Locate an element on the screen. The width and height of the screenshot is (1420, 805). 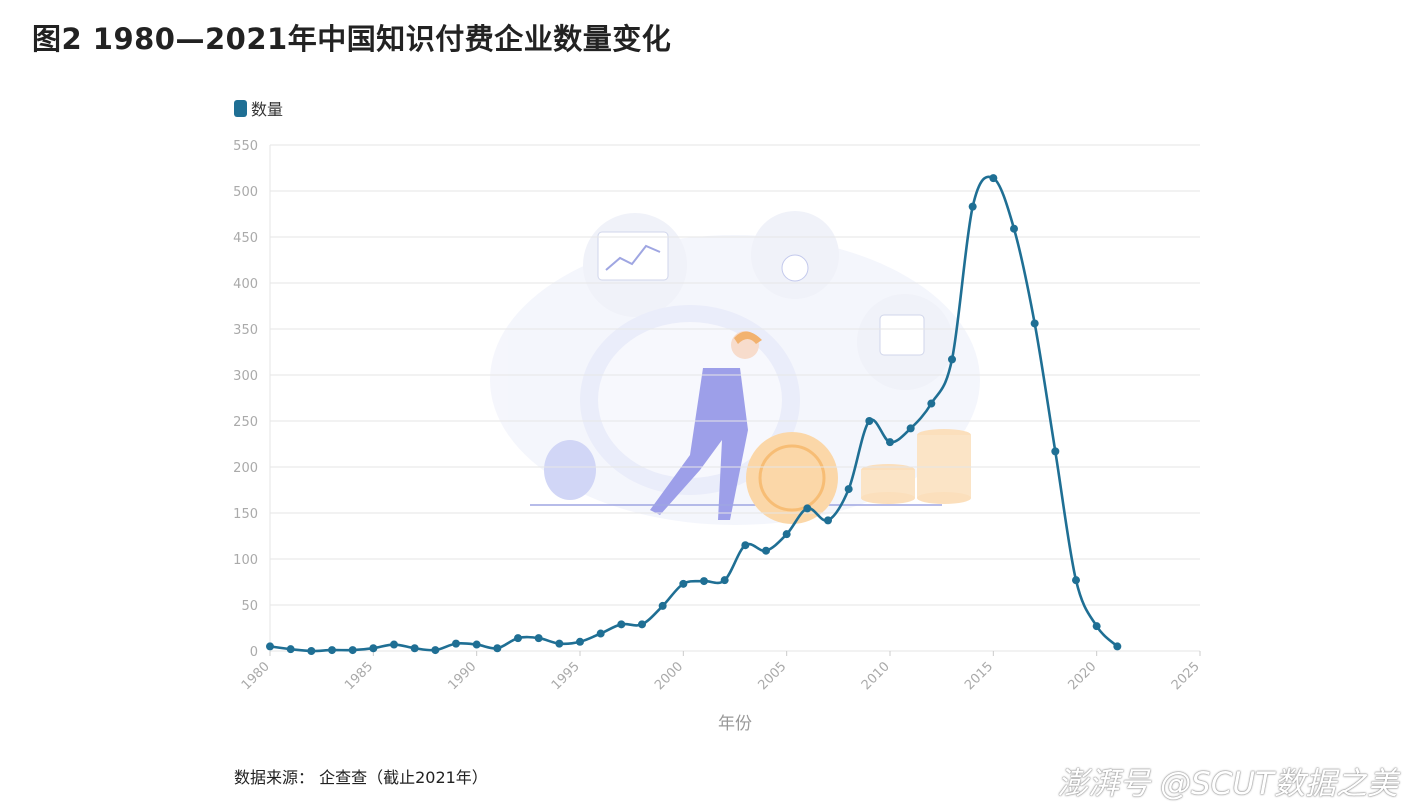
figure-title: 图2 1980—2021年中国知识付费企业数量变化 is located at coordinates (352, 39).